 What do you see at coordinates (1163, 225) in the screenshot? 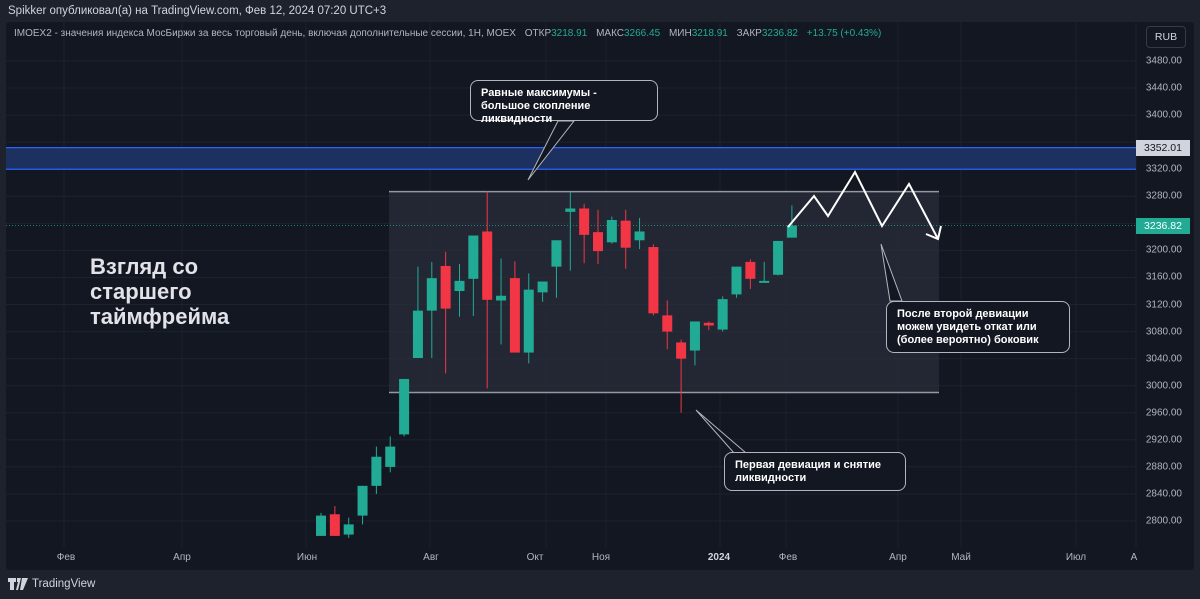
I see `last-price-badge: 3236.82` at bounding box center [1163, 225].